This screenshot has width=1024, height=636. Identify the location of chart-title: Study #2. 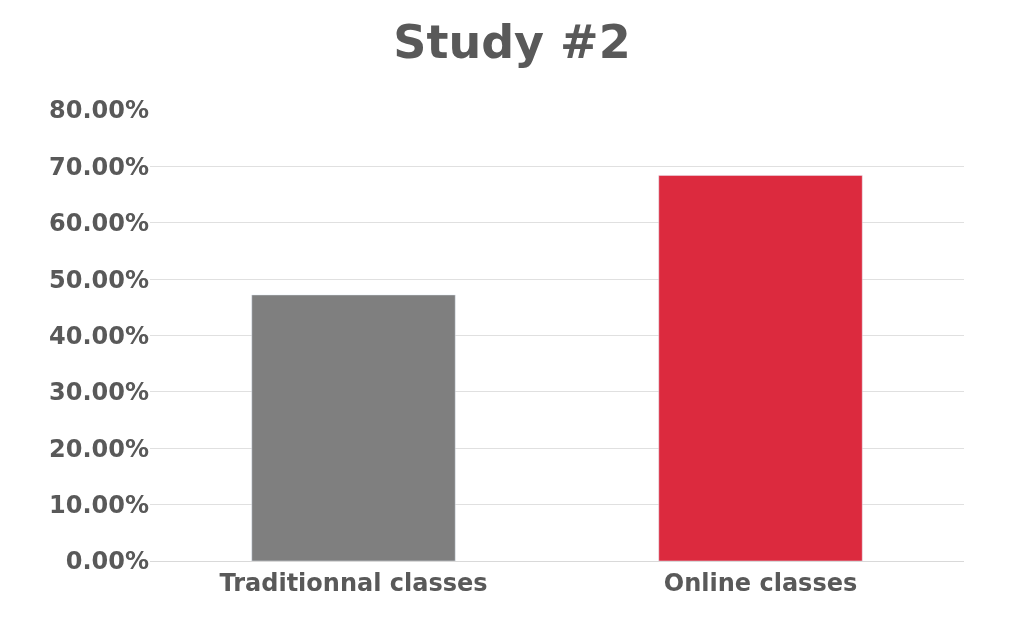
(512, 41).